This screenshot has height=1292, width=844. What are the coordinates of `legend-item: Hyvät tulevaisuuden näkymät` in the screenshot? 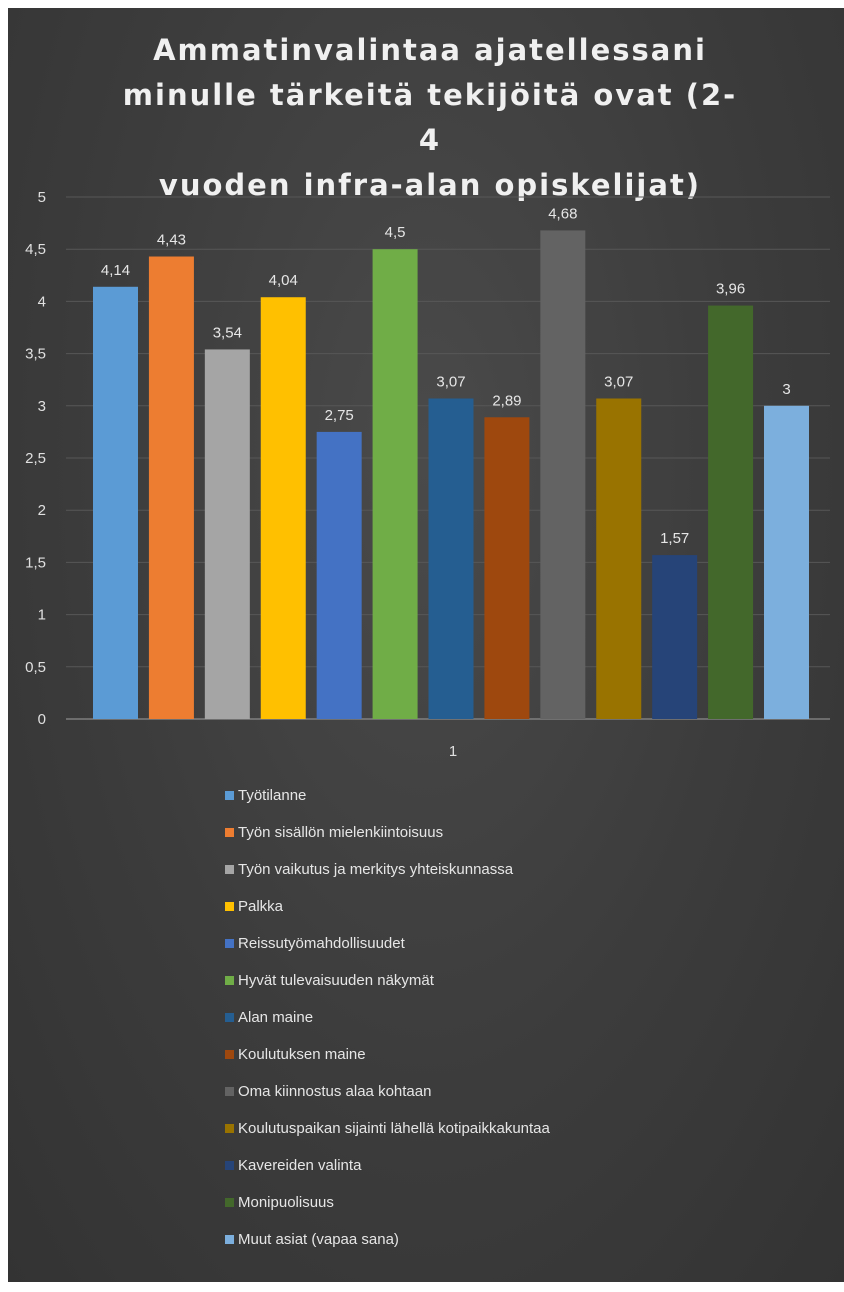 It's located at (329, 980).